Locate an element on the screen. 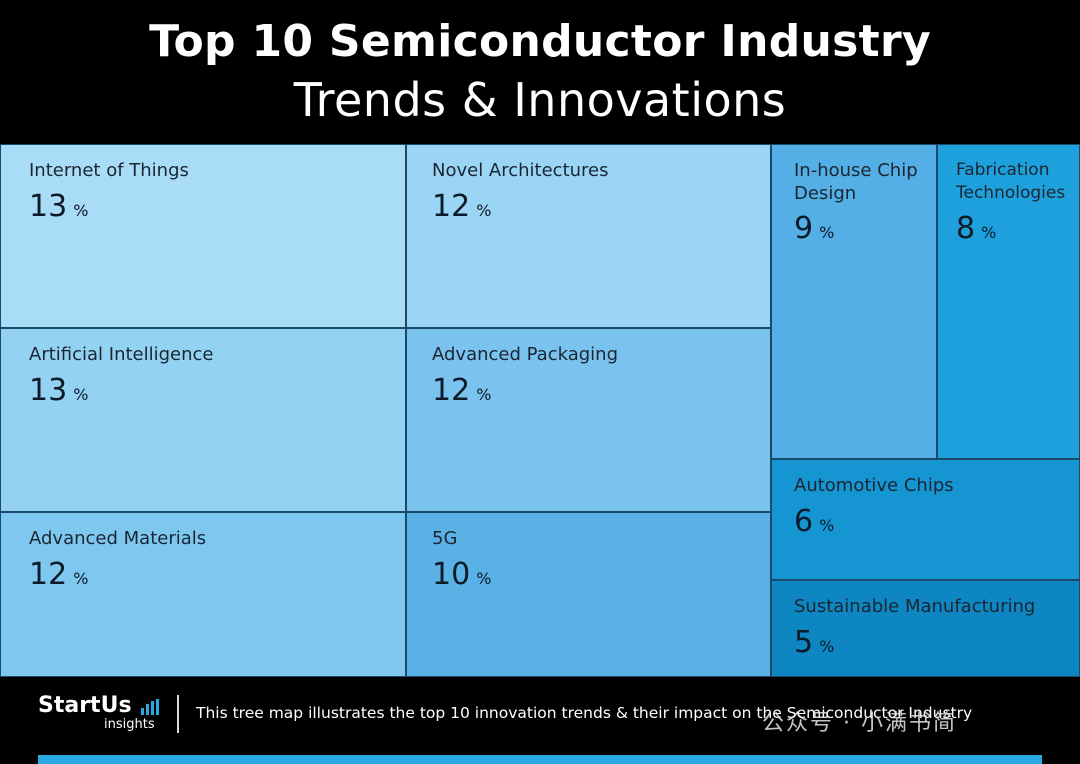 The width and height of the screenshot is (1080, 764). tile-value: 6% is located at coordinates (814, 521).